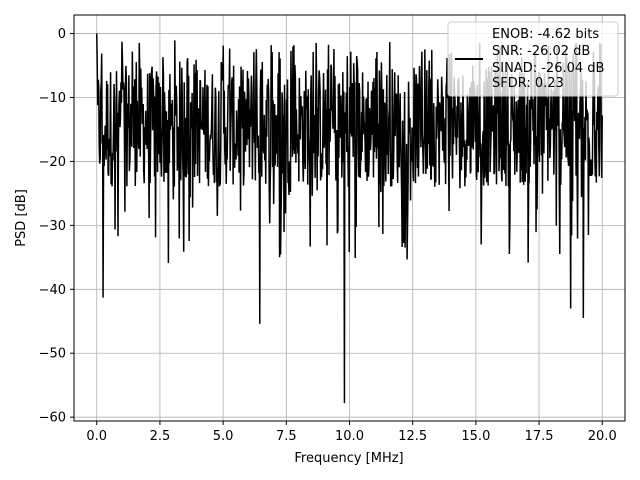 This screenshot has width=640, height=480. Describe the element at coordinates (160, 436) in the screenshot. I see `x-tick-label: 2.5` at that location.